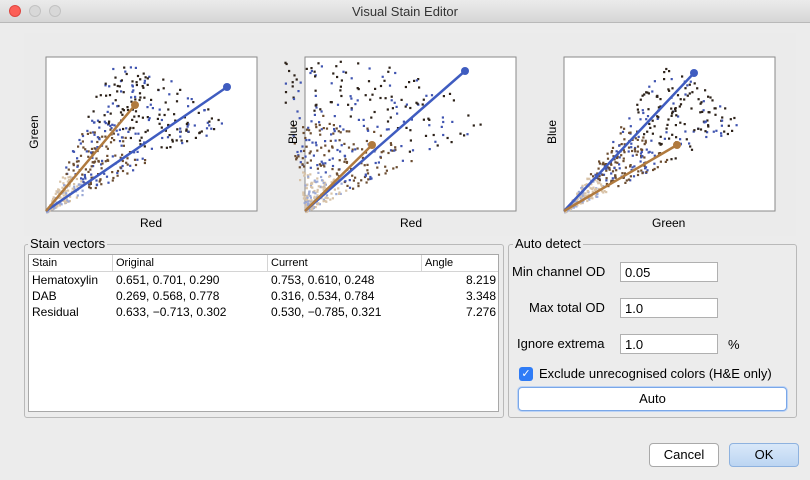  I want to click on zoom-window-button, so click(55, 11).